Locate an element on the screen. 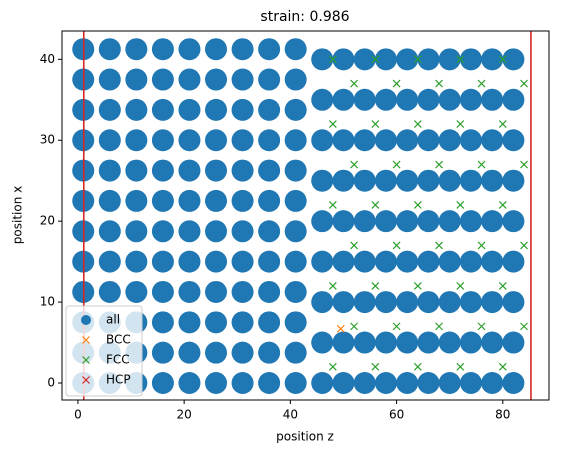  y-axis-label: position x is located at coordinates (18, 215).